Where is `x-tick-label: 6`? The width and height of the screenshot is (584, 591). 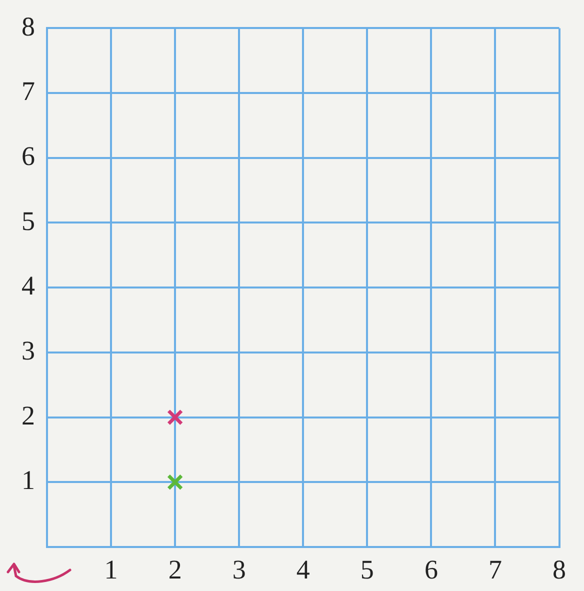 x-tick-label: 6 is located at coordinates (431, 569).